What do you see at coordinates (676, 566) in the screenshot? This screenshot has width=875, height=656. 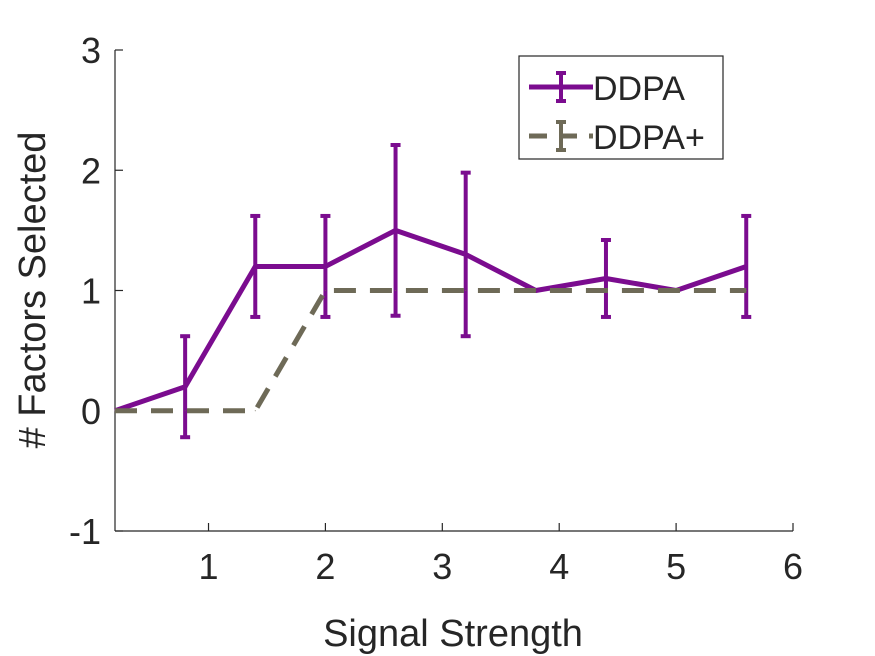 I see `x-tick-label: 5` at bounding box center [676, 566].